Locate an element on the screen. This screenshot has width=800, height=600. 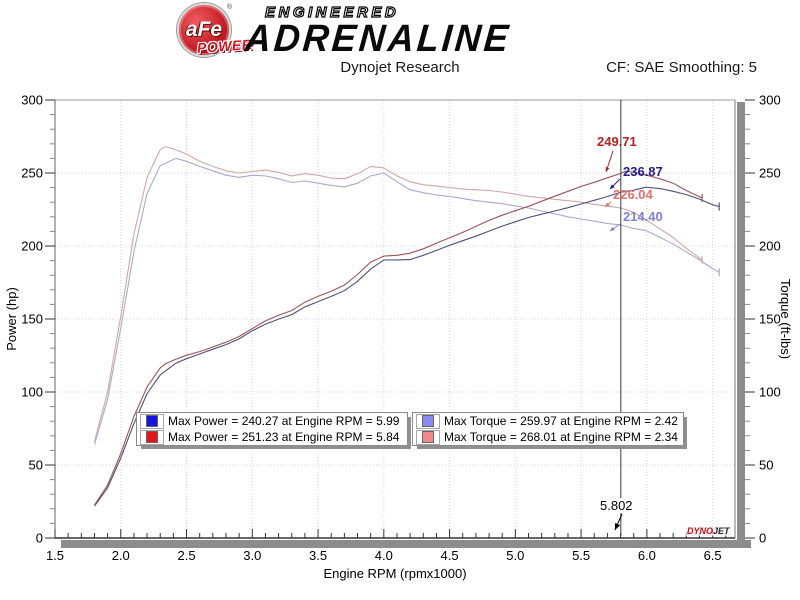
smoothing-setting: CF: SAE Smoothing: 5 is located at coordinates (681, 67).